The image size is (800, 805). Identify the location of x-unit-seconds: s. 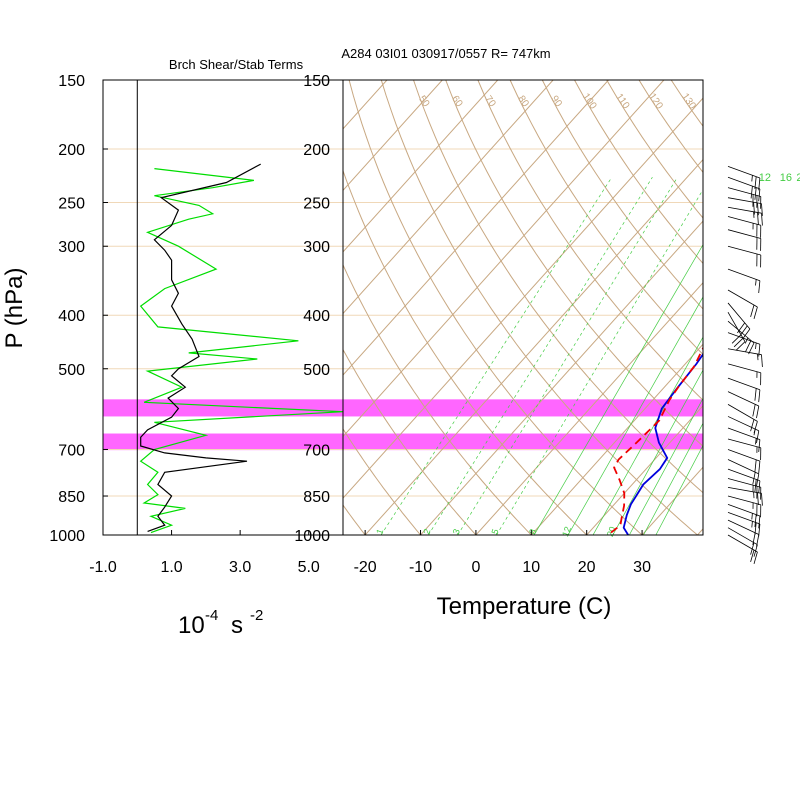
(237, 625).